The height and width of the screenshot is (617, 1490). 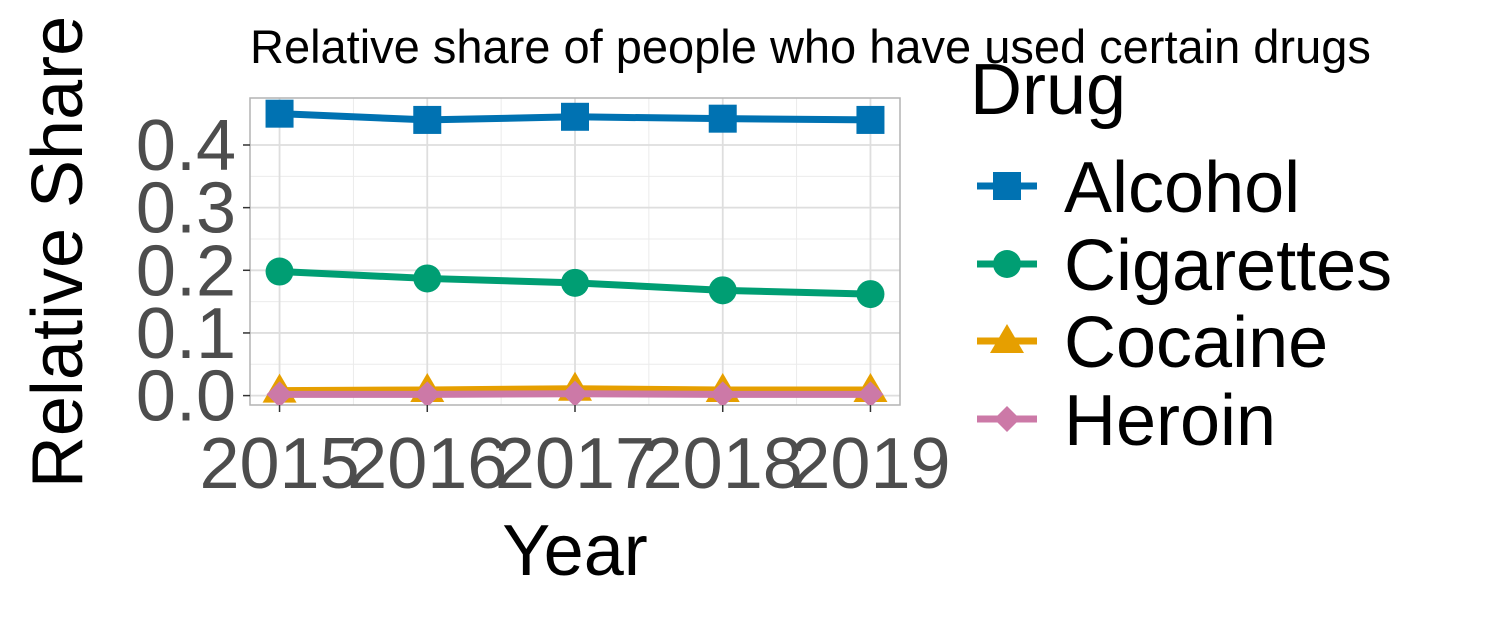 What do you see at coordinates (723, 464) in the screenshot?
I see `x-tick-label: 2018` at bounding box center [723, 464].